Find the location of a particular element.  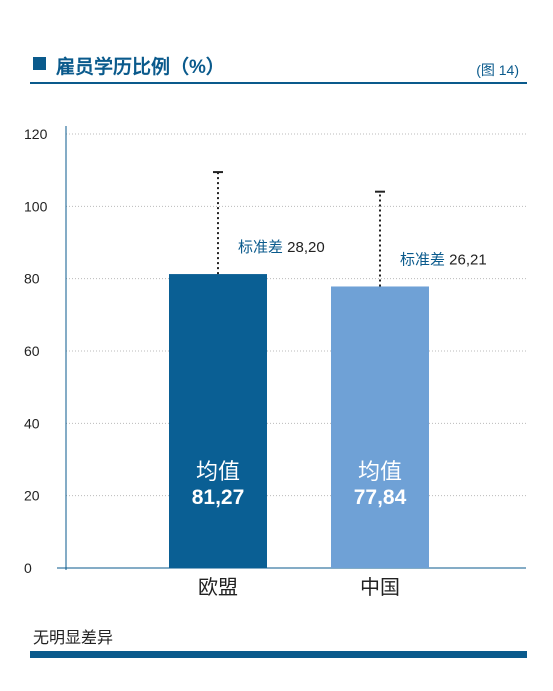

x-category-label: 中国 is located at coordinates (380, 587).